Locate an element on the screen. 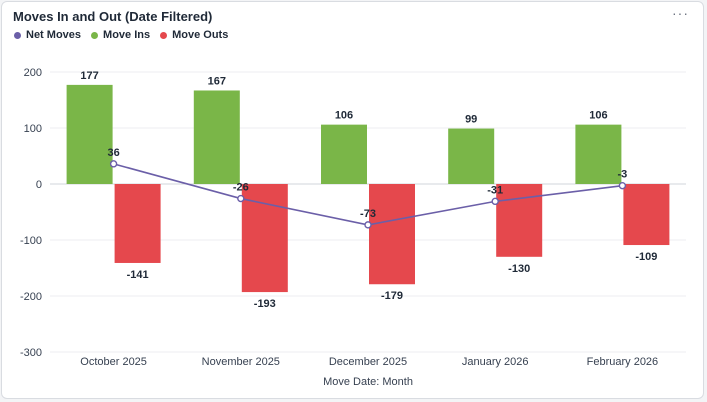 This screenshot has height=402, width=707. more-horizontal-icon: ··· is located at coordinates (680, 13).